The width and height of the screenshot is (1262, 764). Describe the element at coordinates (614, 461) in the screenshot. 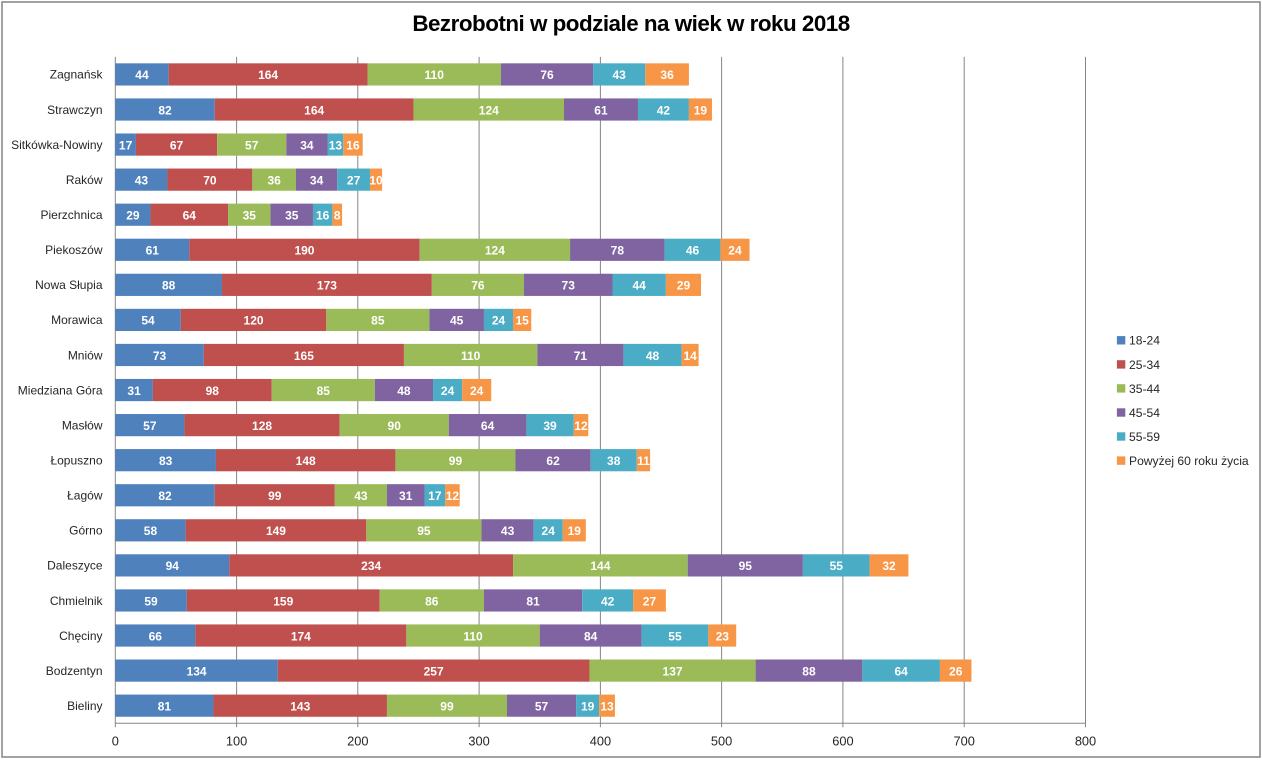

I see `svg-text: 38` at that location.